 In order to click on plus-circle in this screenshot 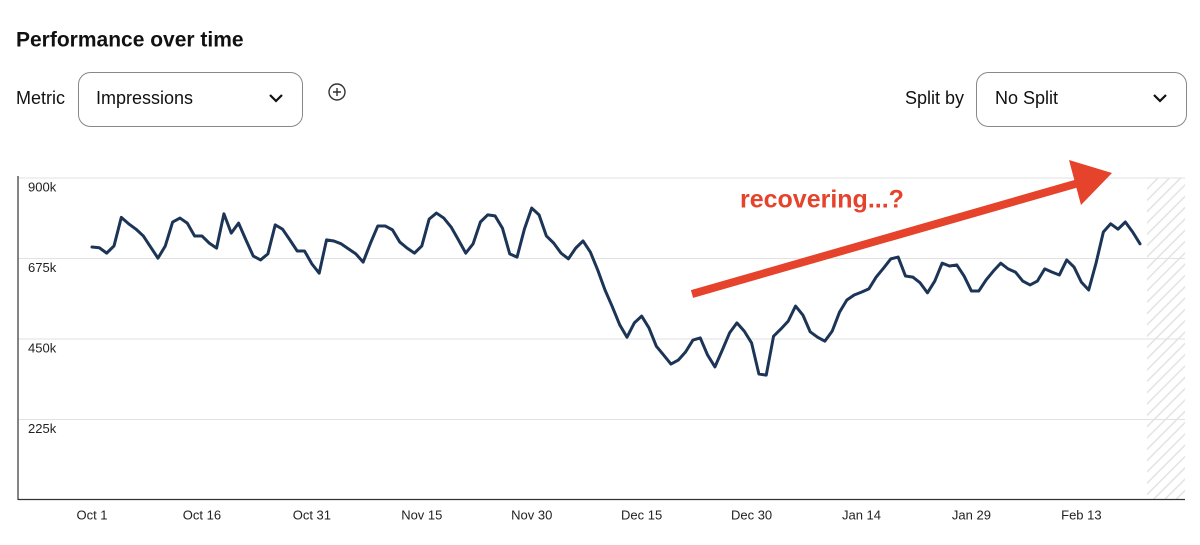, I will do `click(337, 92)`.